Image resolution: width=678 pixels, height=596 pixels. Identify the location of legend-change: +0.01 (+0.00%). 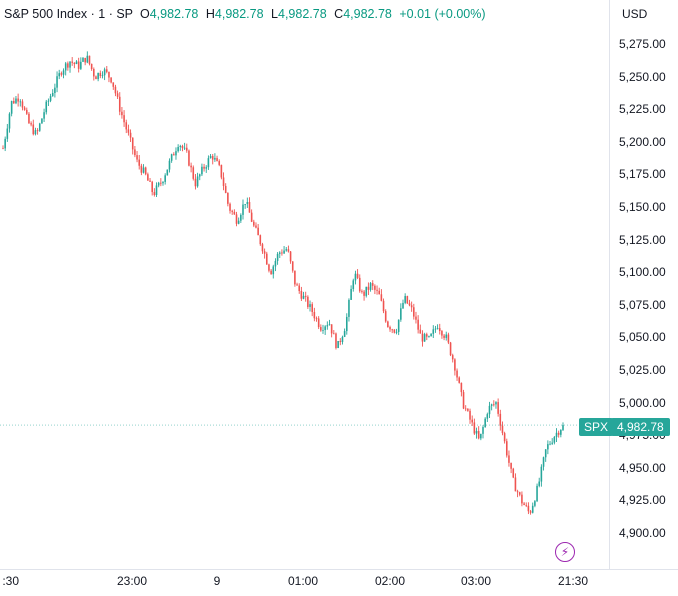
(442, 14).